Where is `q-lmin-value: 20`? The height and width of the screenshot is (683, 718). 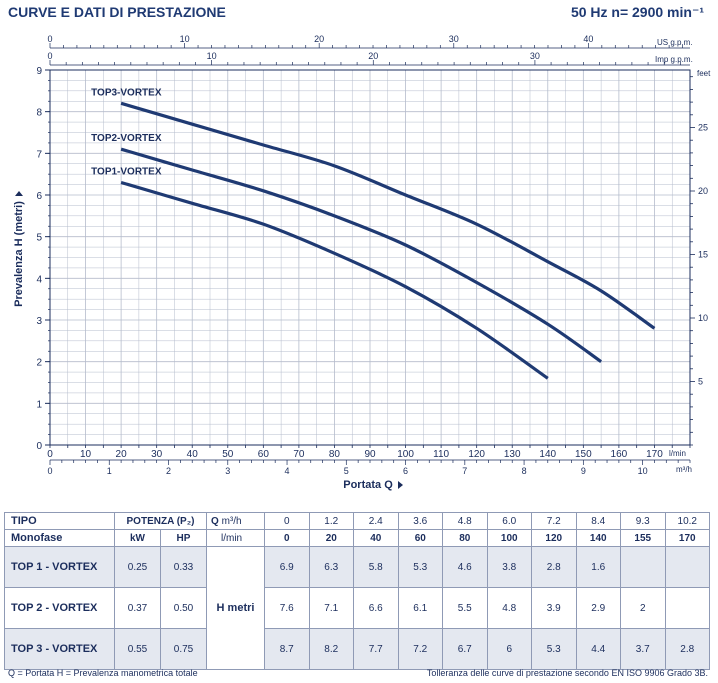 q-lmin-value: 20 is located at coordinates (331, 538).